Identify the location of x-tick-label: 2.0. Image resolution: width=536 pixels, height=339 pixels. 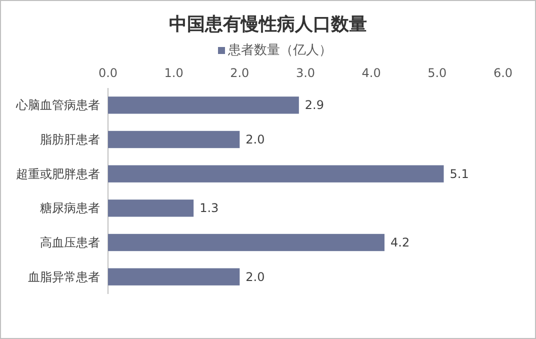
(240, 73).